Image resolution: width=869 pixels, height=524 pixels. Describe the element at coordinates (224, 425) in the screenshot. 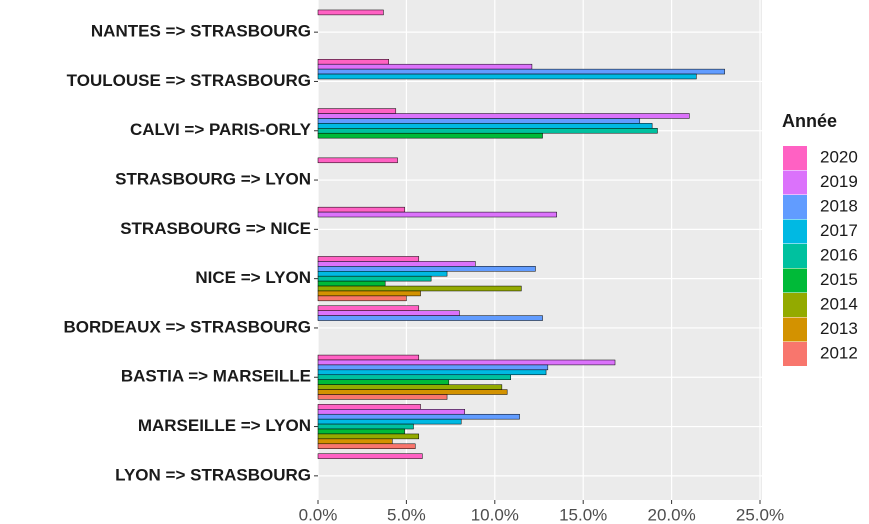

I see `y-tick-label: MARSEILLE => LYON` at that location.